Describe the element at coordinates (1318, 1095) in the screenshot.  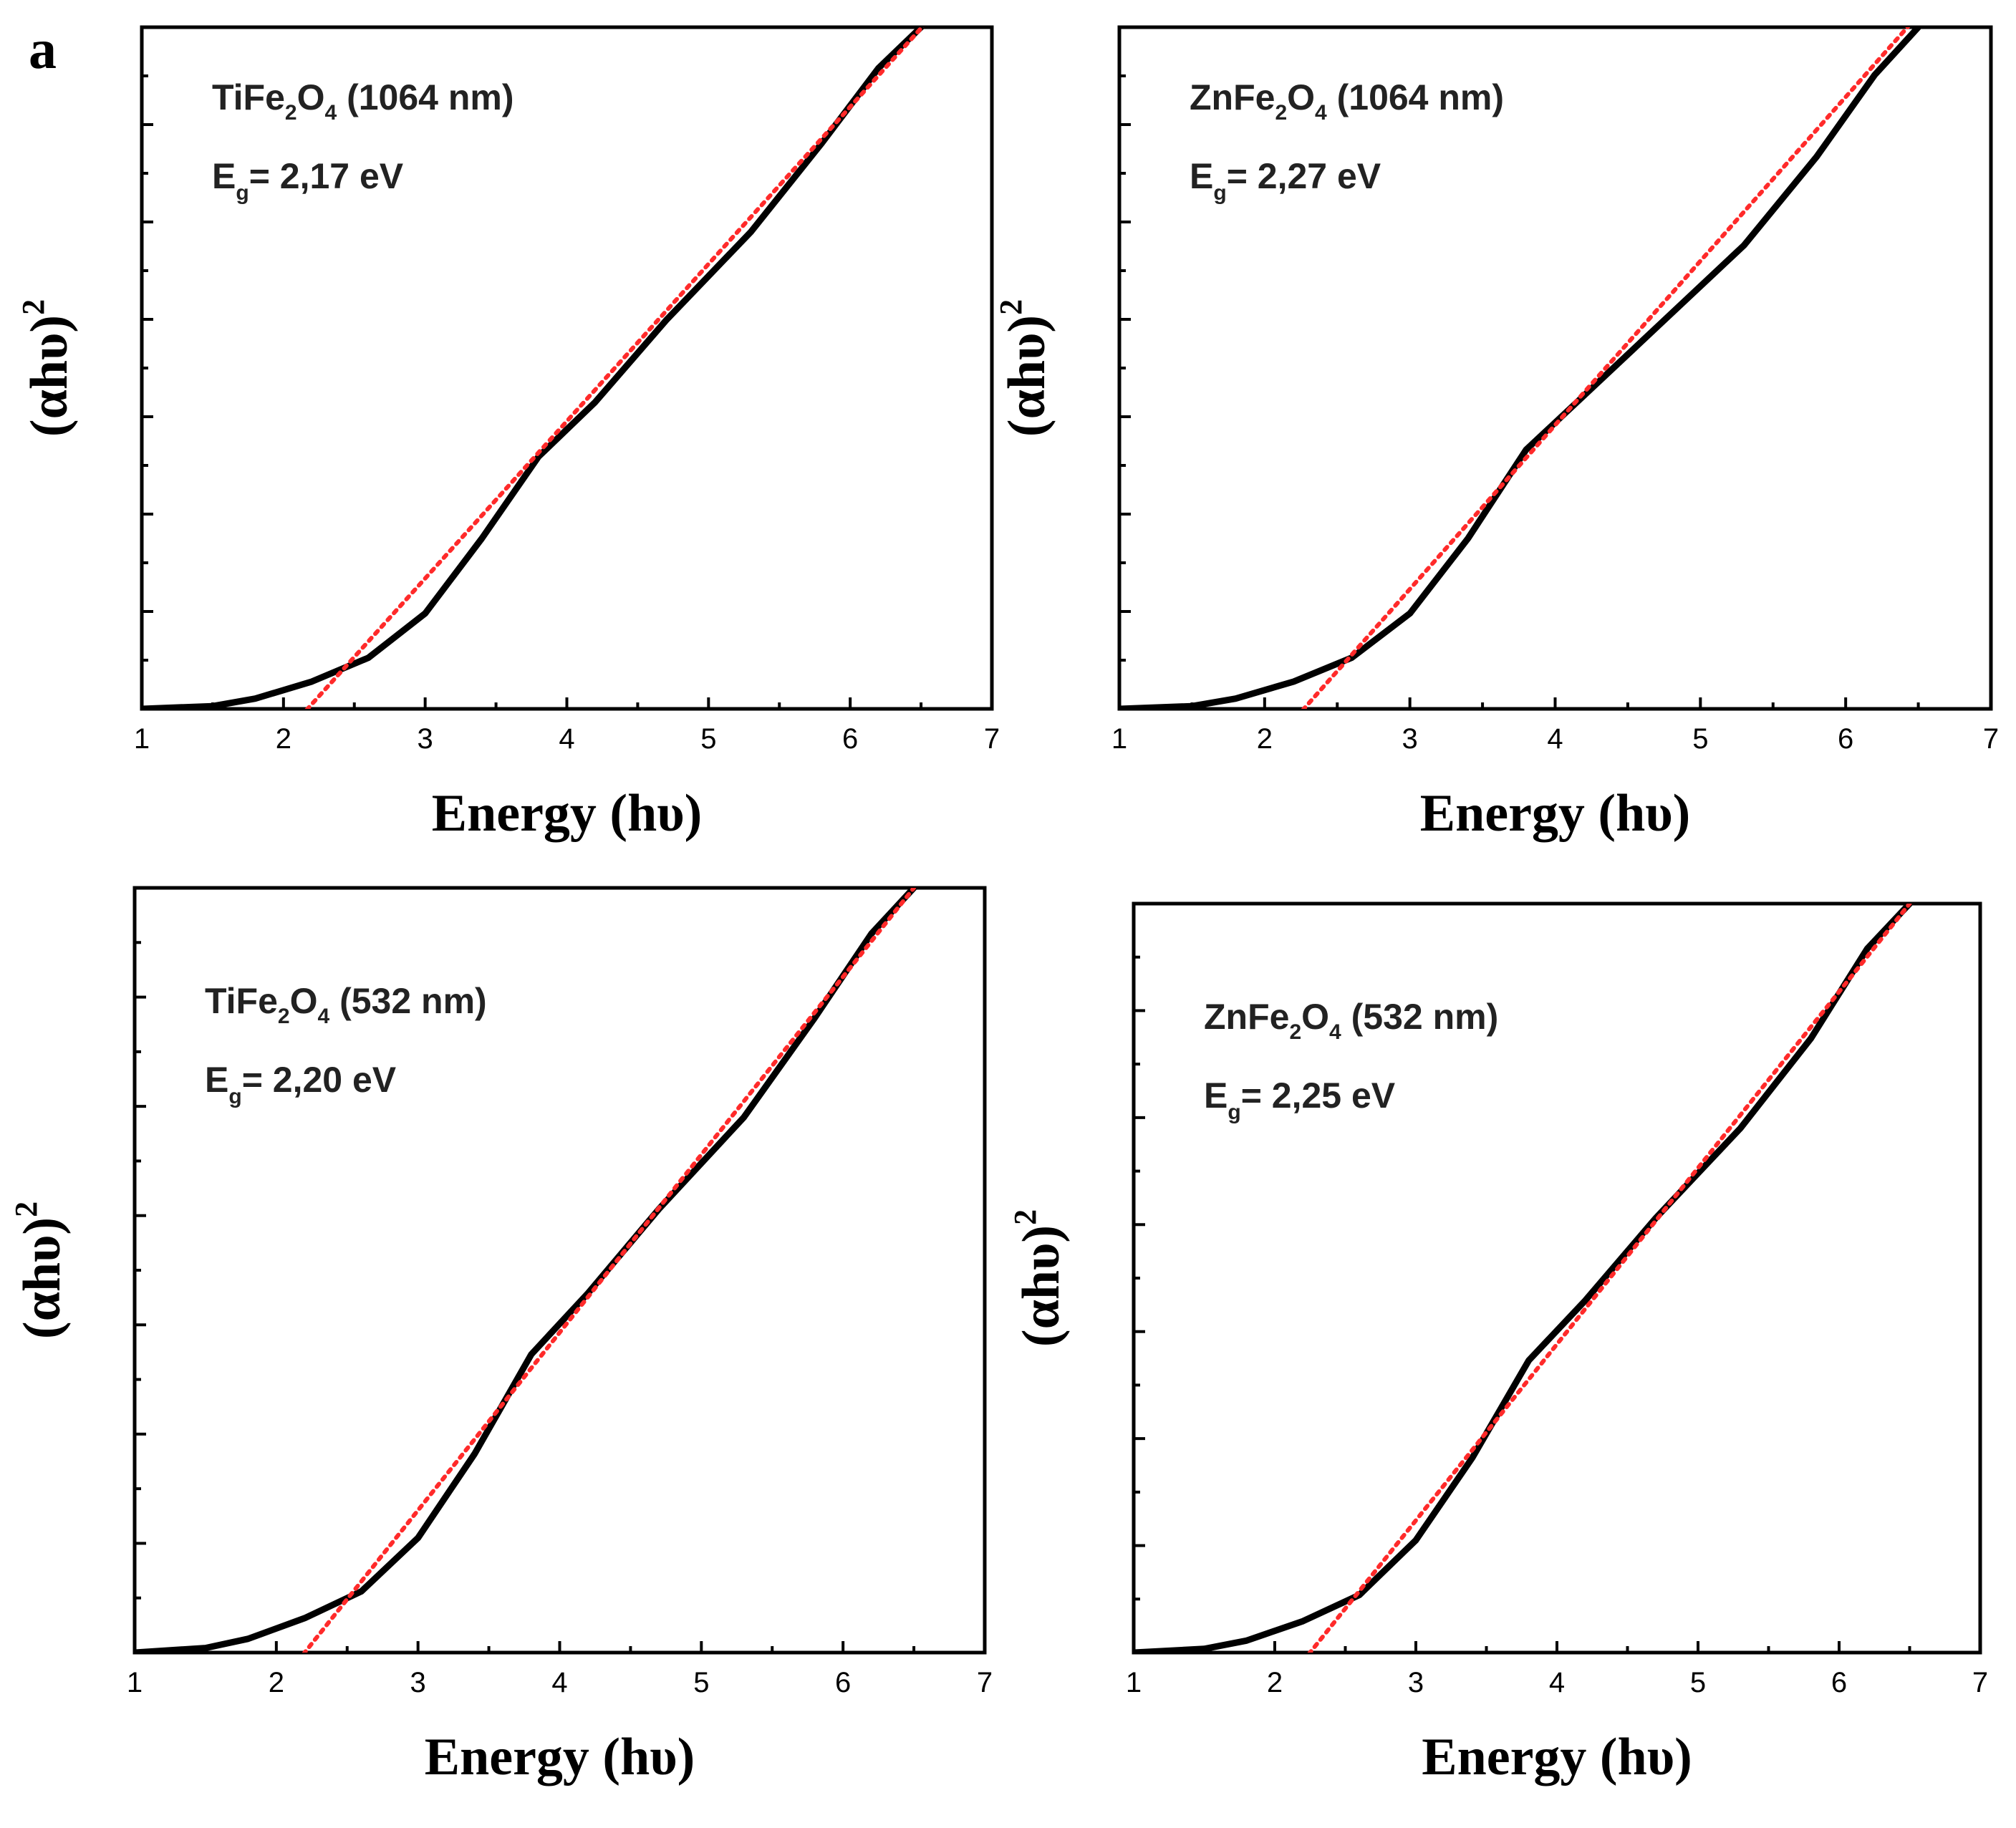
I see `eg-value: = 2,25 eV` at that location.